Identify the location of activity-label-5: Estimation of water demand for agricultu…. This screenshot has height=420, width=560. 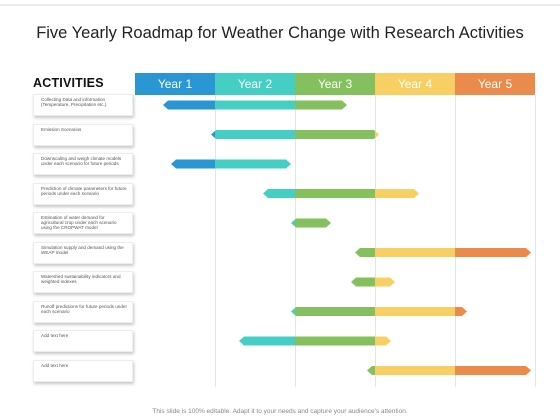
(83, 223).